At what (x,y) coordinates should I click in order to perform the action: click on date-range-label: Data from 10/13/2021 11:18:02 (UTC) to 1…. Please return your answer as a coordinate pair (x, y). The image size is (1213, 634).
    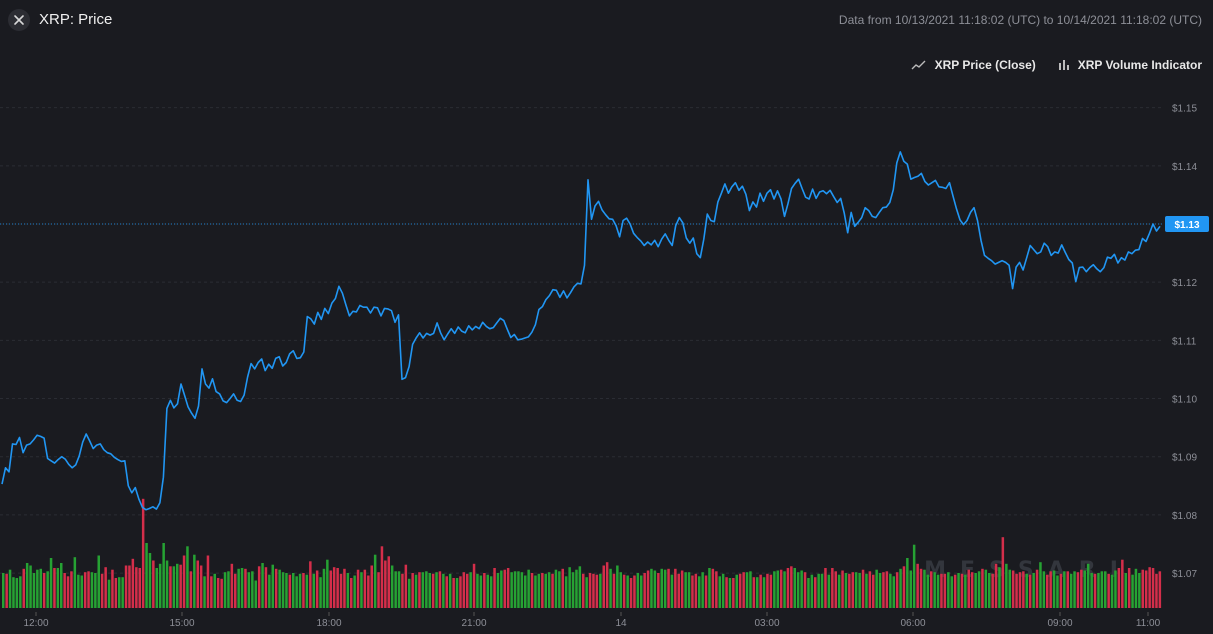
    Looking at the image, I should click on (1020, 20).